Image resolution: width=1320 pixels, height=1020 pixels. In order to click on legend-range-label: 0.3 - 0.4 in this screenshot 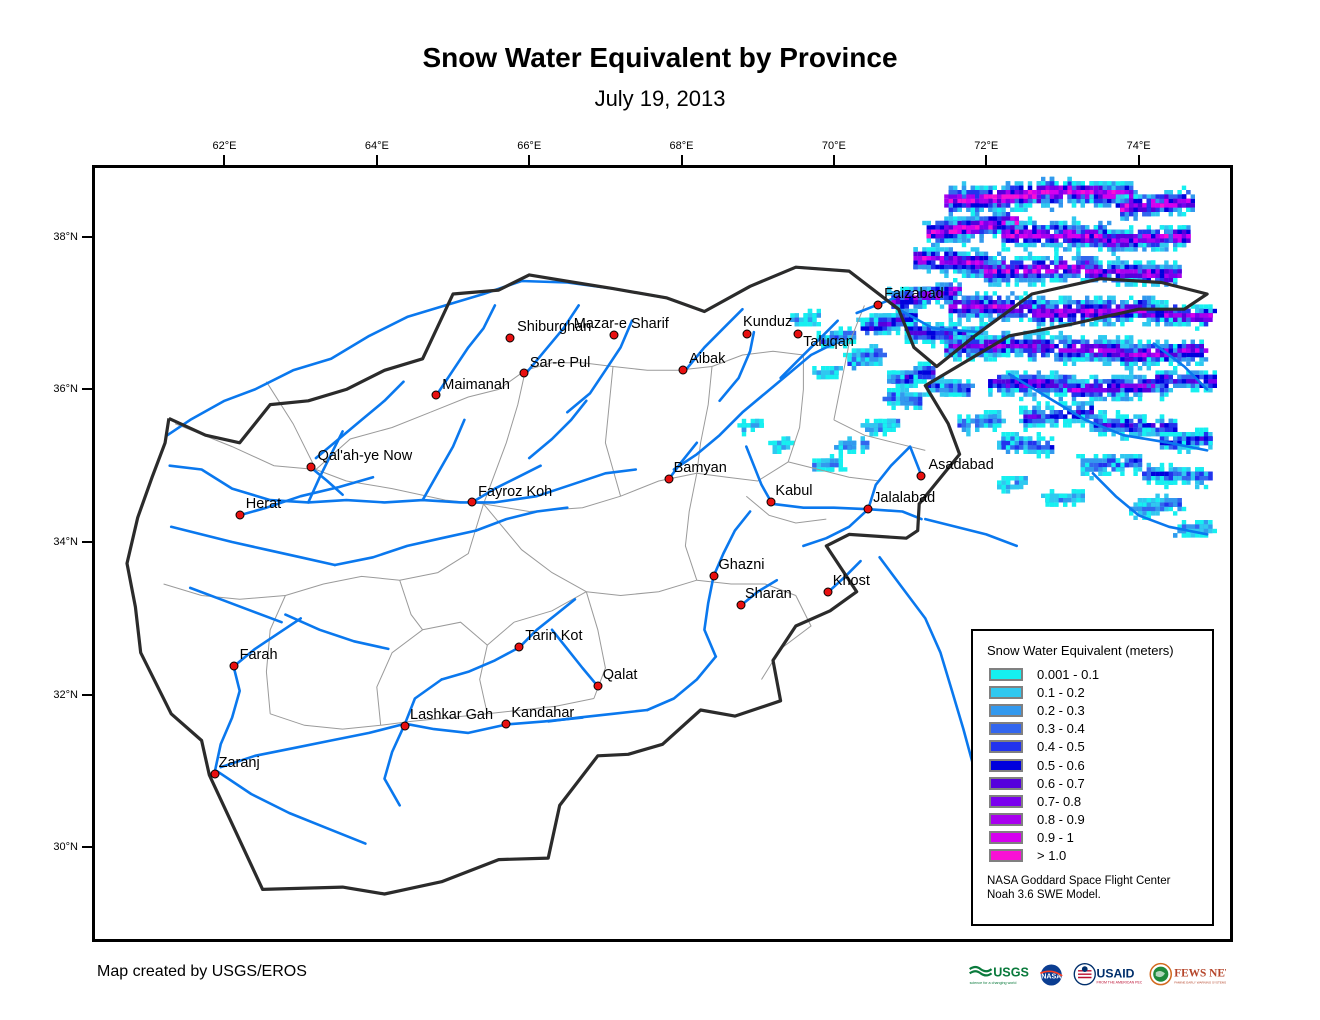, I will do `click(1061, 729)`.